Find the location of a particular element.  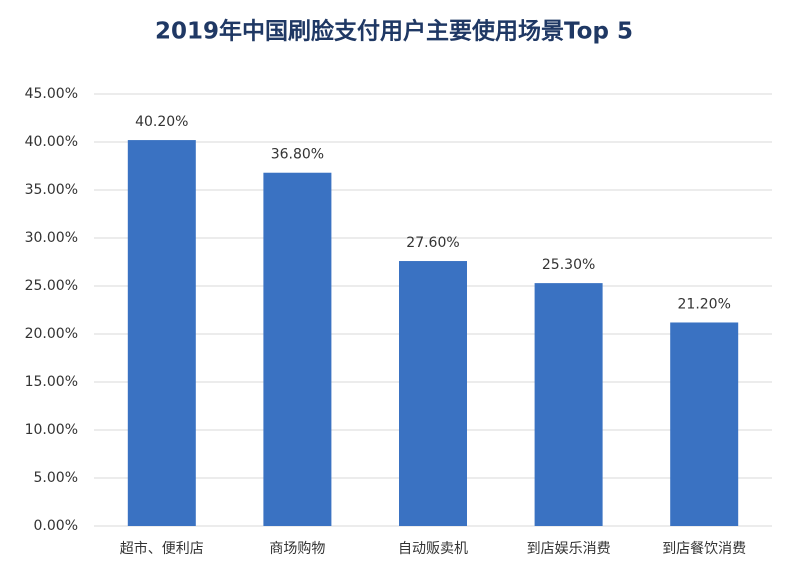

y-tick-label: 5.00% is located at coordinates (56, 478).